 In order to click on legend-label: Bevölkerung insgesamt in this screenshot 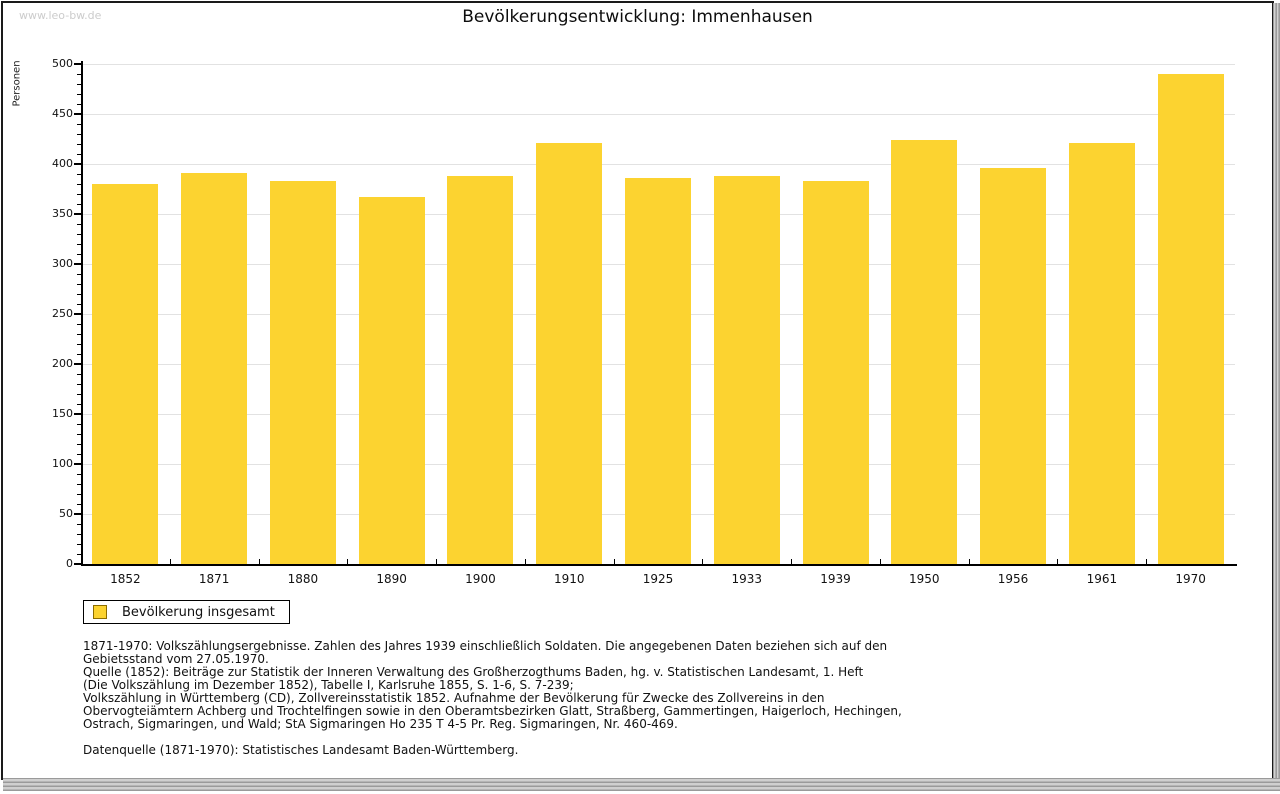, I will do `click(198, 612)`.